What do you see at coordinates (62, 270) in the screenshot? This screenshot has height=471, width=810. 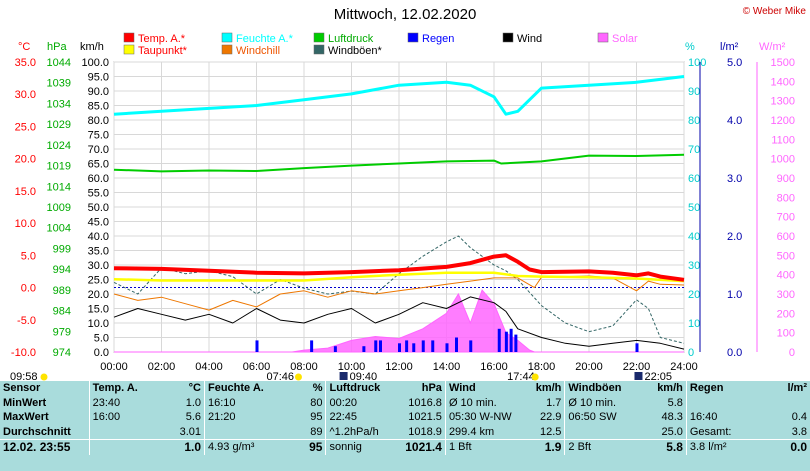 I see `pressure-tick: 994` at bounding box center [62, 270].